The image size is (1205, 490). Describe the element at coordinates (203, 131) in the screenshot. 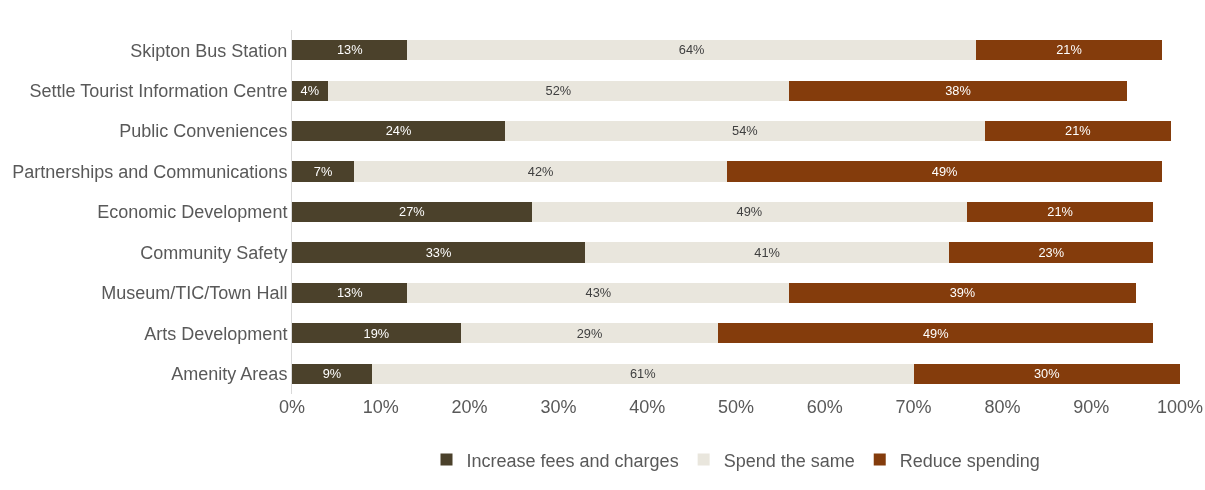

I see `y-tick-label: Public Conveniences` at that location.